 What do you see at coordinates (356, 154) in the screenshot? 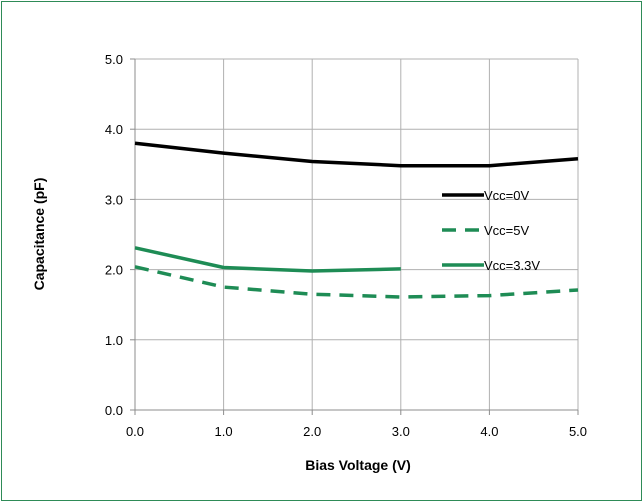
I see `series-line-vcc-0v` at bounding box center [356, 154].